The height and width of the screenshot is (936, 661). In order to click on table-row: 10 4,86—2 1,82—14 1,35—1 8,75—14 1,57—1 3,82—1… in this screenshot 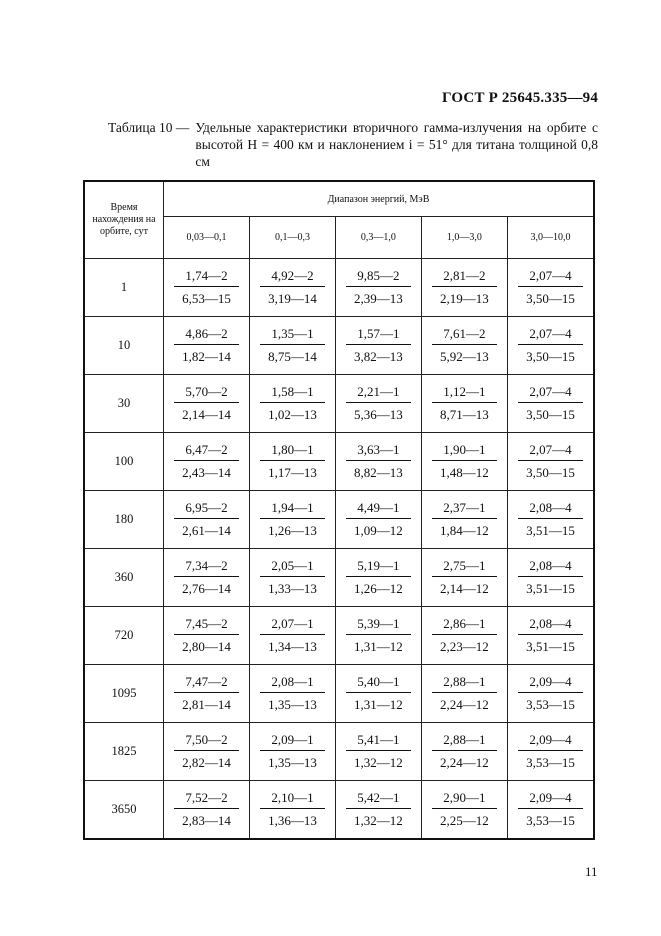, I will do `click(339, 345)`.